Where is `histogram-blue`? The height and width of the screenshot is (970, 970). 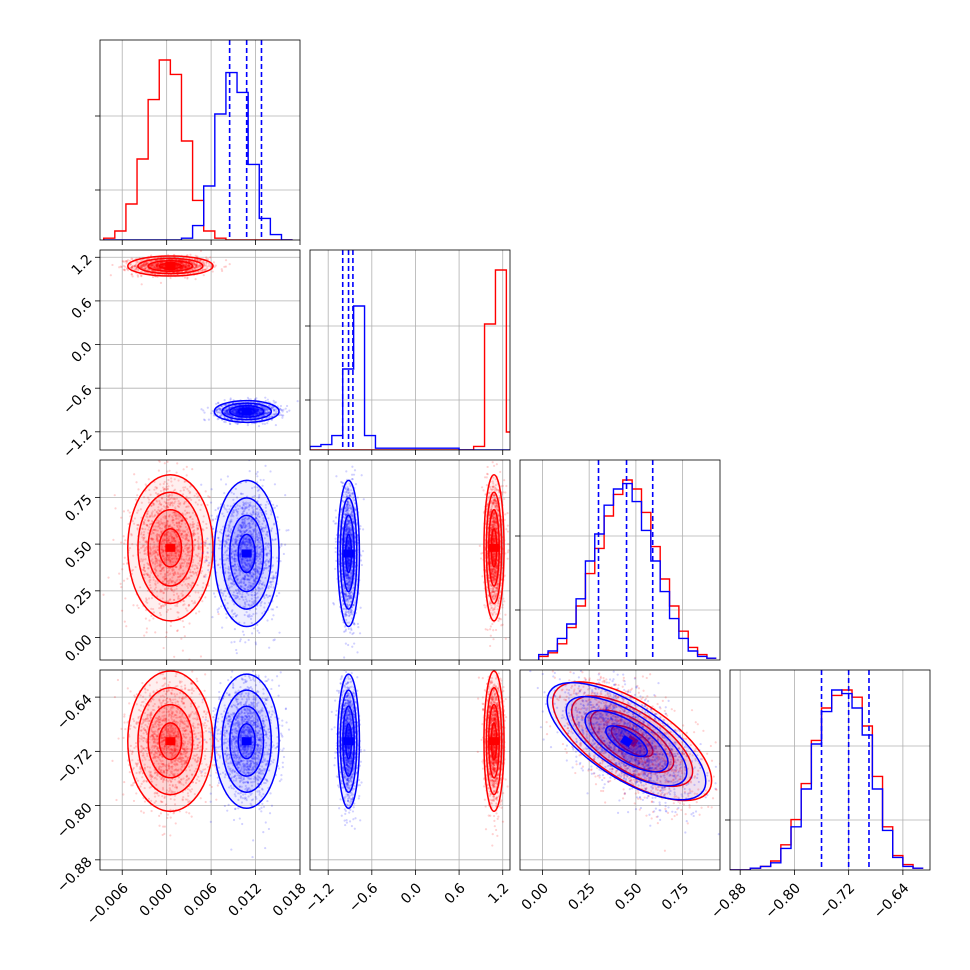
histogram-blue is located at coordinates (627, 571).